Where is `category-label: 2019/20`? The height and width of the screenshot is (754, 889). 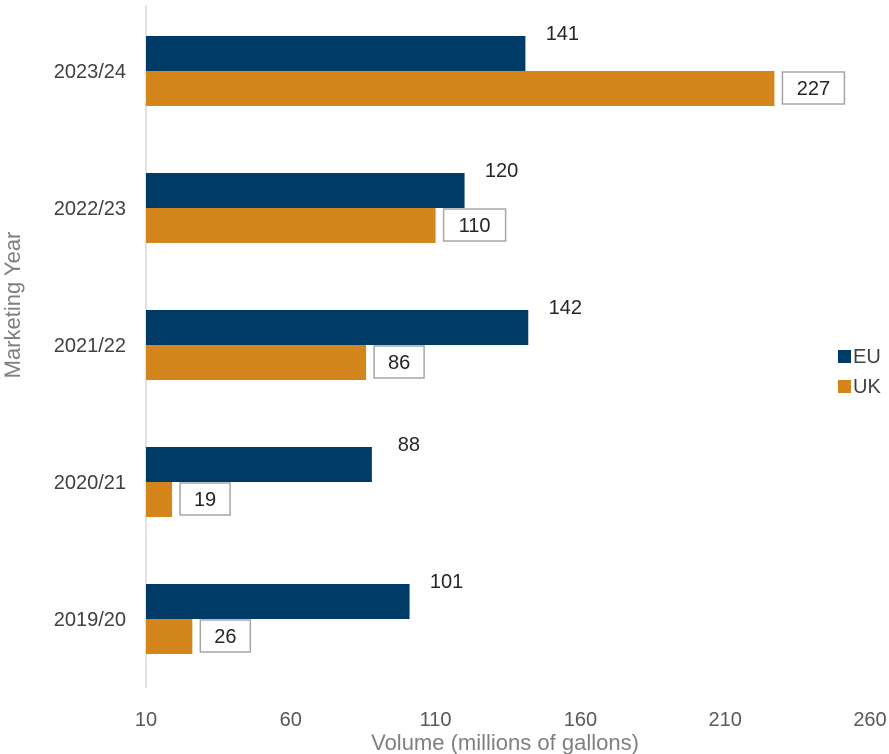 category-label: 2019/20 is located at coordinates (90, 620).